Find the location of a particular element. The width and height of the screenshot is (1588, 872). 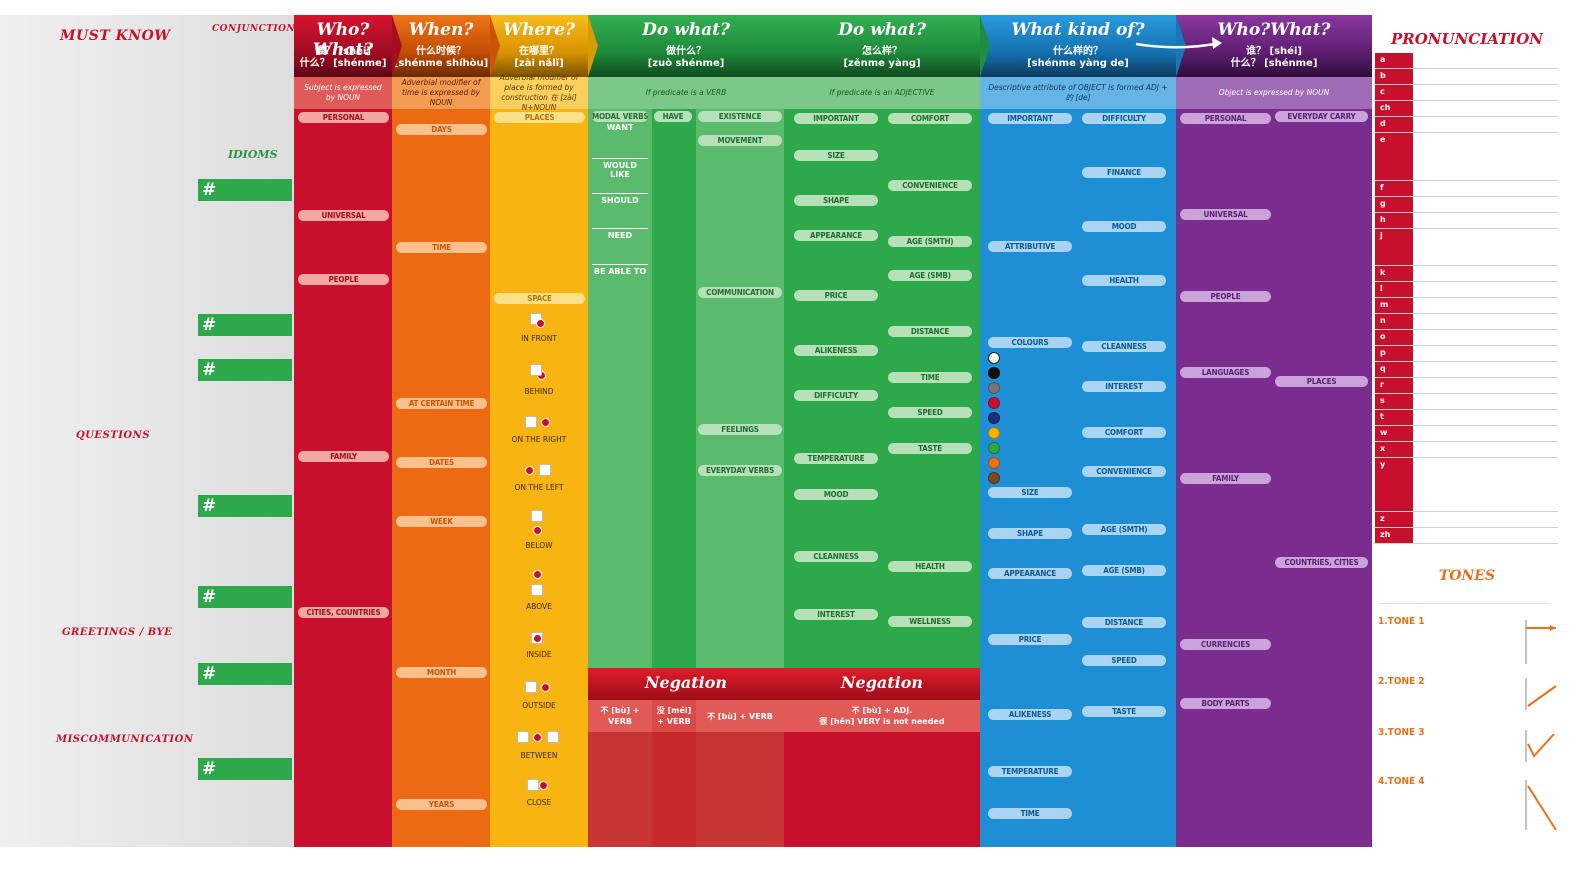

pill-kind-difficulty: DIFFICULTY is located at coordinates (1124, 118).